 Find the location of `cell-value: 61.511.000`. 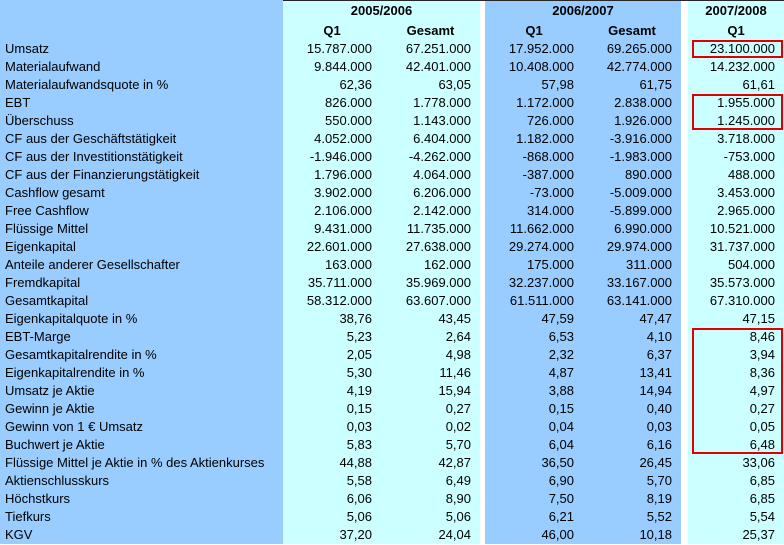

cell-value: 61.511.000 is located at coordinates (534, 301).